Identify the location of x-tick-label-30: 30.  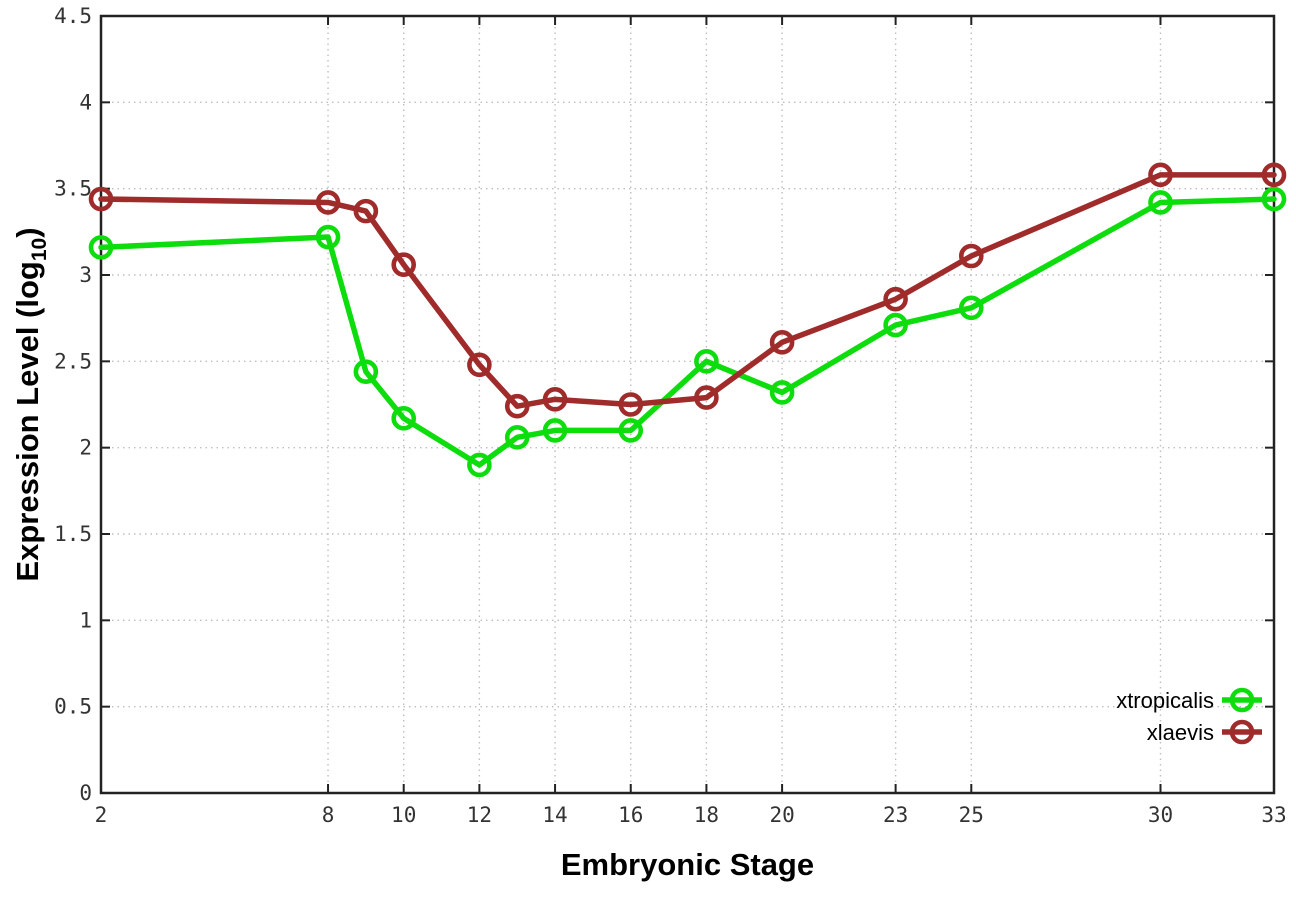
(1160, 815).